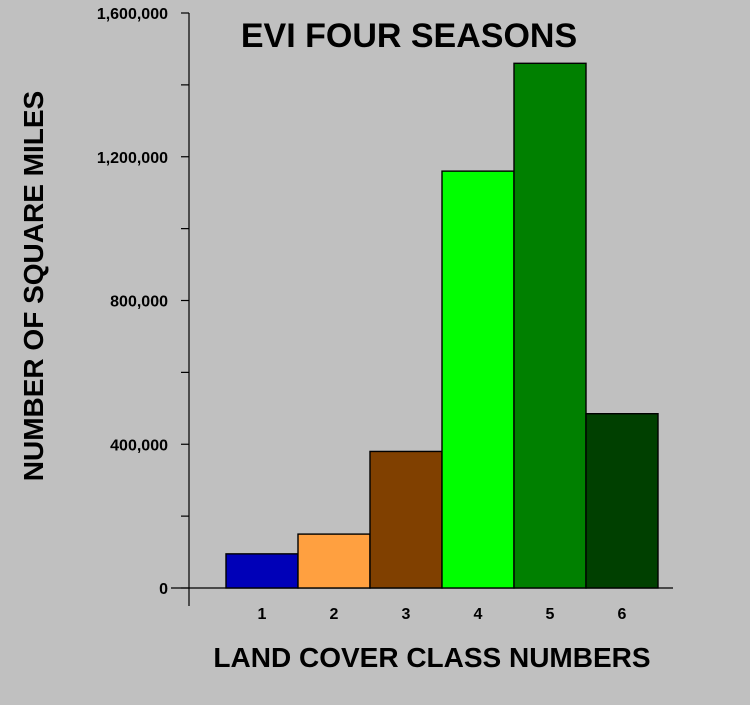 The height and width of the screenshot is (705, 750). Describe the element at coordinates (478, 614) in the screenshot. I see `x-tick-label: 4` at that location.